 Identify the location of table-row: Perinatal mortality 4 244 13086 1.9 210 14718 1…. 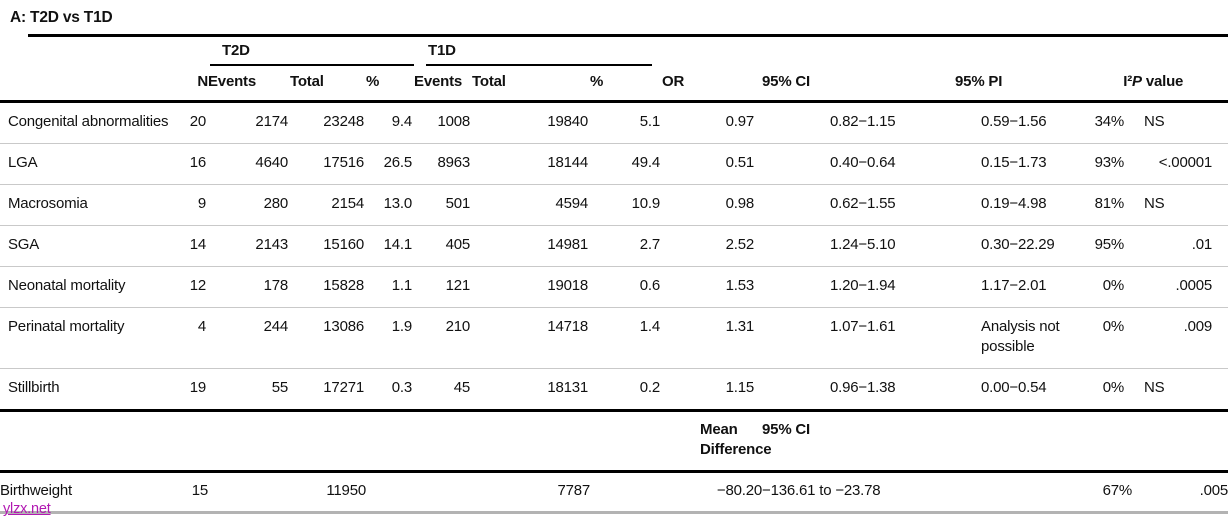
(614, 338).